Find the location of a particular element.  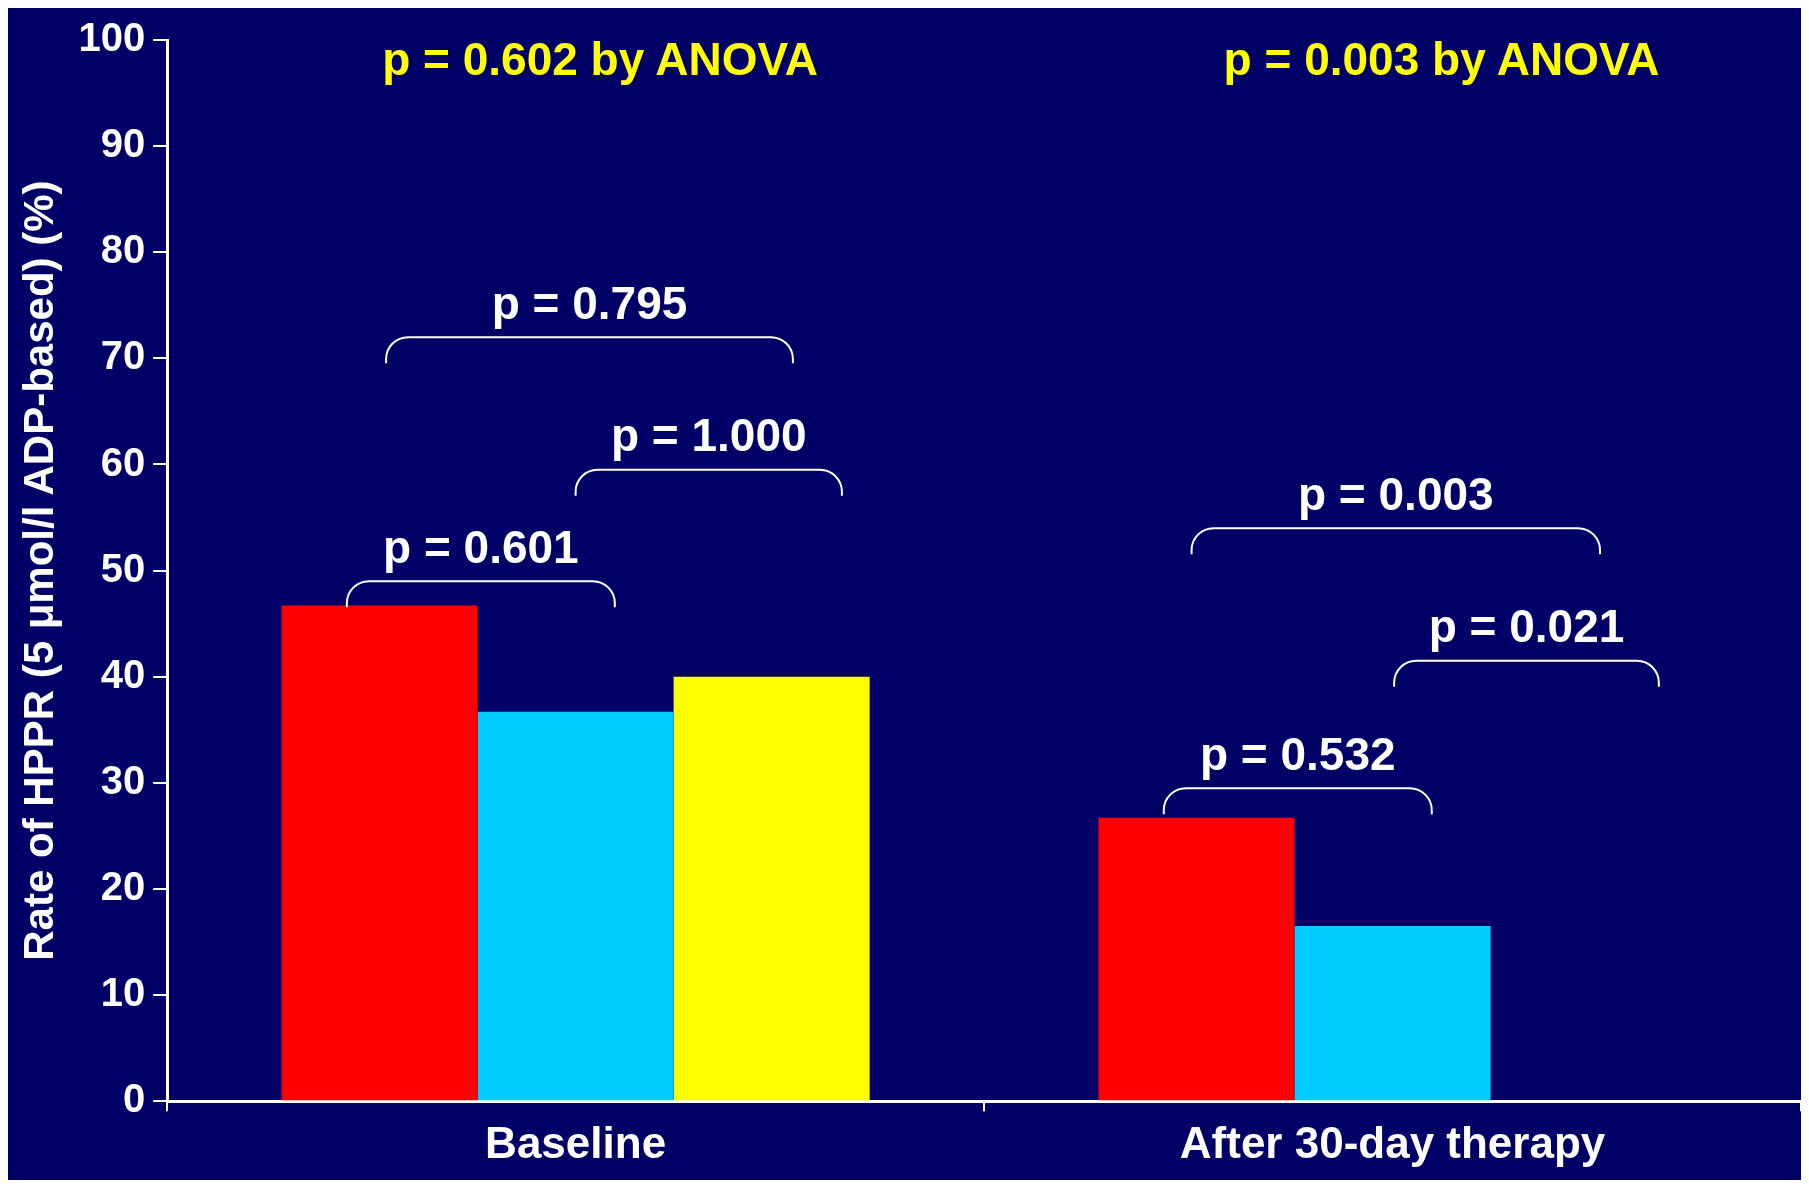

x-tick-label: After 30-day therapy is located at coordinates (1392, 1142).